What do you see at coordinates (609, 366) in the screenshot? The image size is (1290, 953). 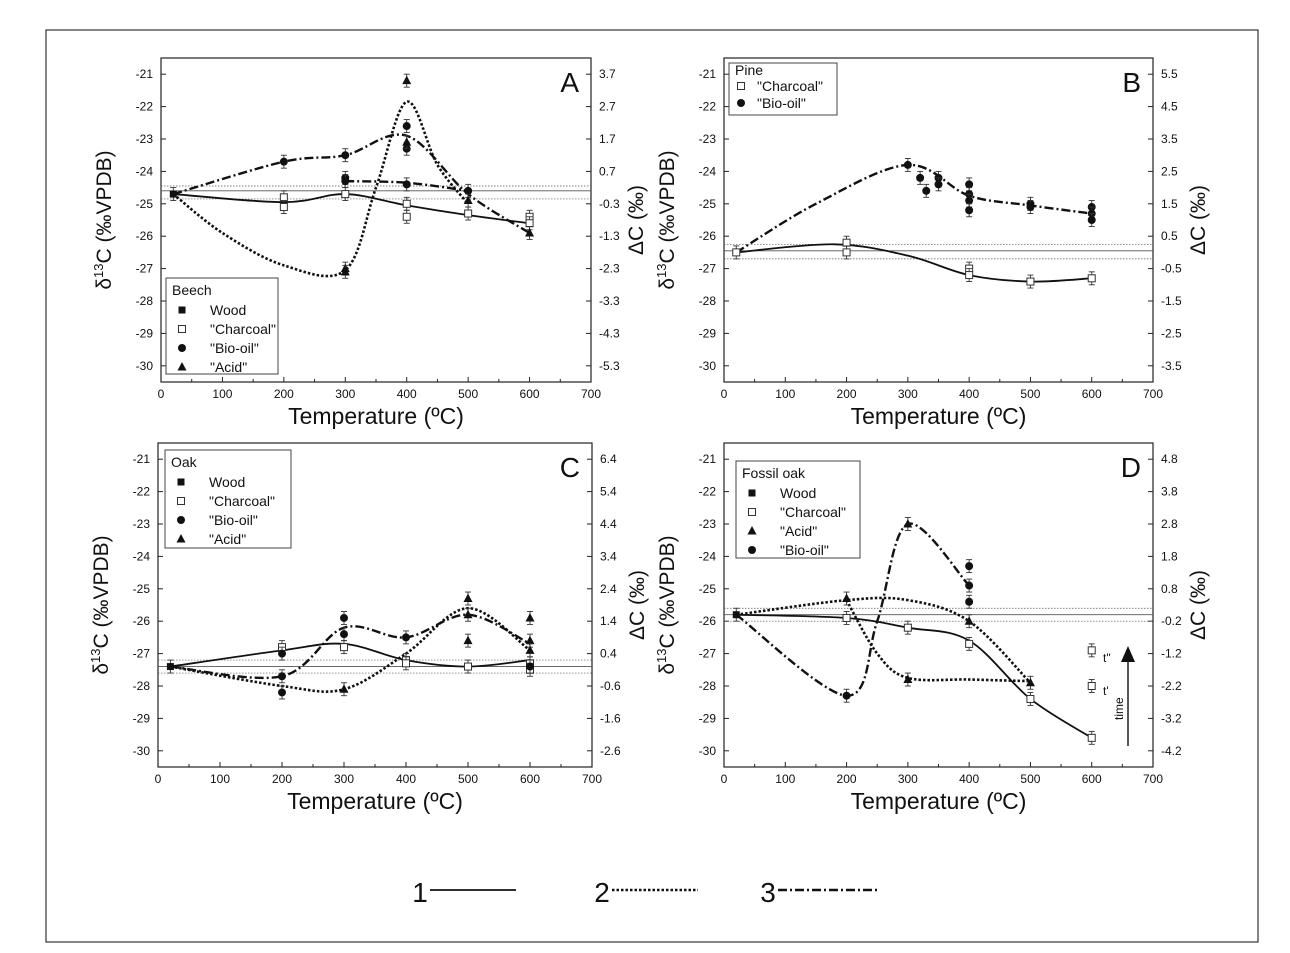 I see `y2-tick-label: -5.3` at bounding box center [609, 366].